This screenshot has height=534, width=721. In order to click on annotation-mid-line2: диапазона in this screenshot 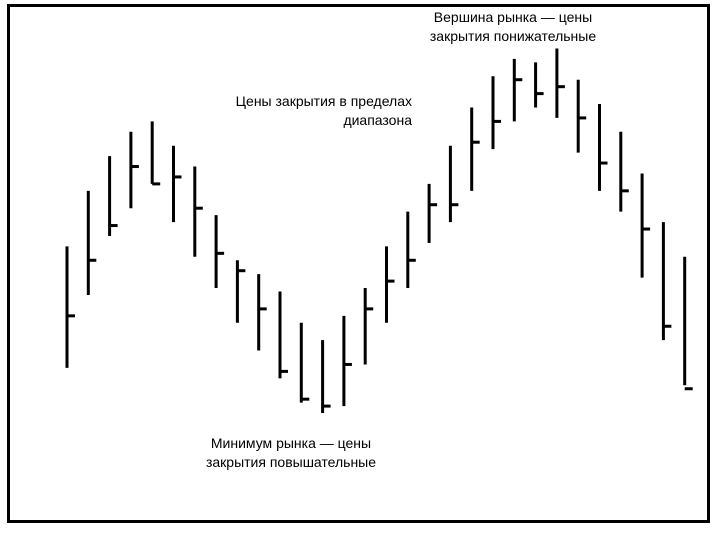, I will do `click(377, 120)`.